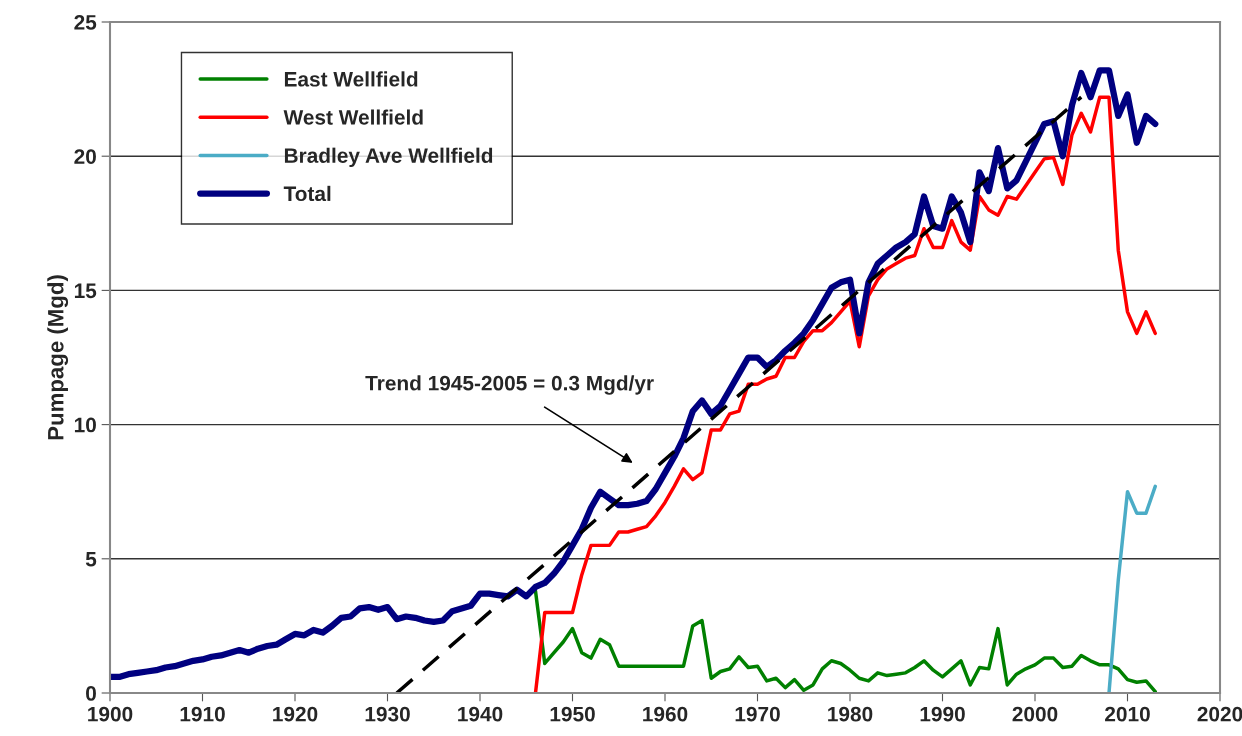  Describe the element at coordinates (572, 714) in the screenshot. I see `x-tick-label: 1950` at that location.